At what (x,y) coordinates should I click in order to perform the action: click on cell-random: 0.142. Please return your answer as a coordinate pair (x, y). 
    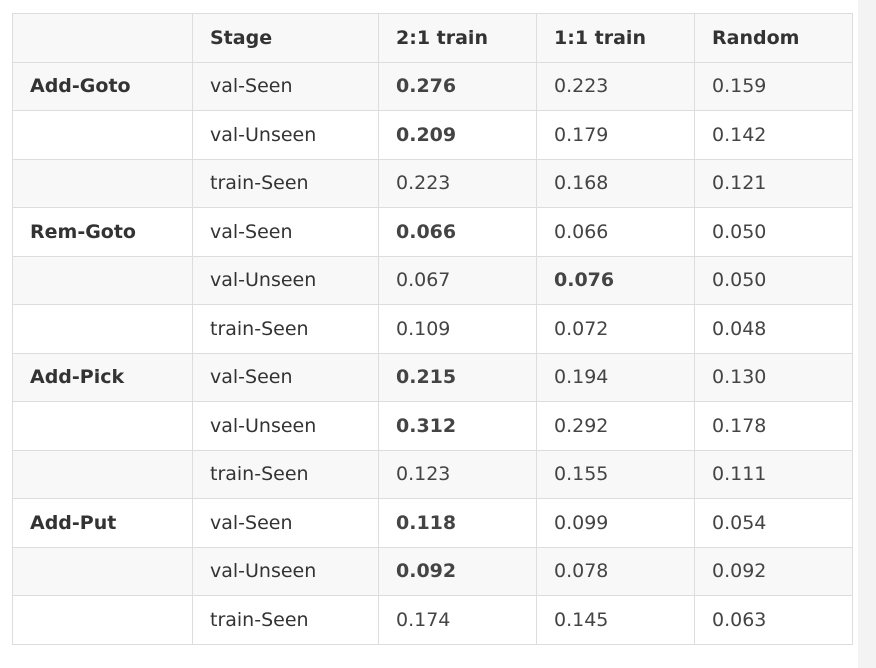
    Looking at the image, I should click on (773, 135).